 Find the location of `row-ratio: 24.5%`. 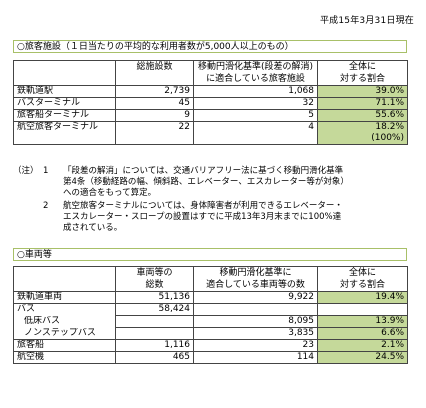

row-ratio: 24.5% is located at coordinates (362, 357).